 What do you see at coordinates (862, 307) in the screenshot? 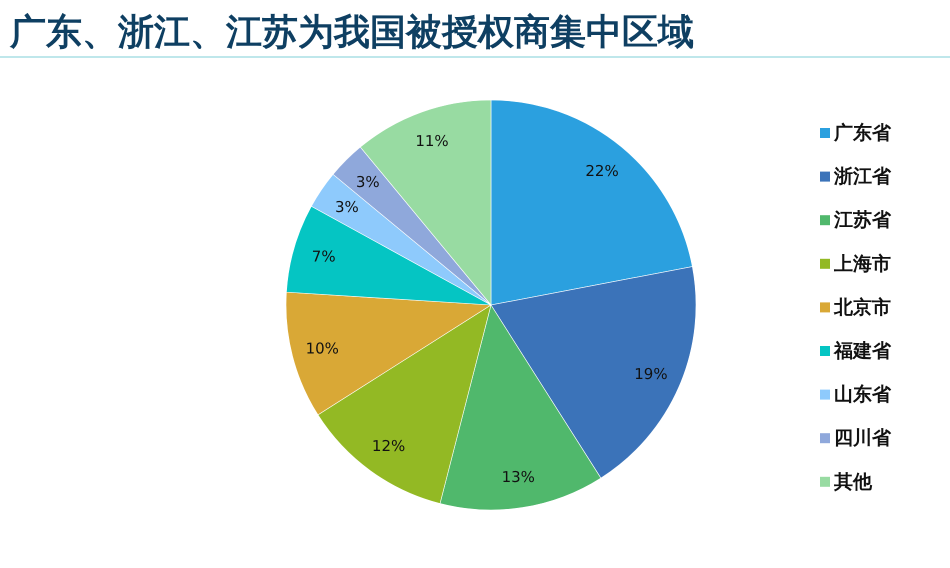
I see `legend-label: 北京市` at bounding box center [862, 307].